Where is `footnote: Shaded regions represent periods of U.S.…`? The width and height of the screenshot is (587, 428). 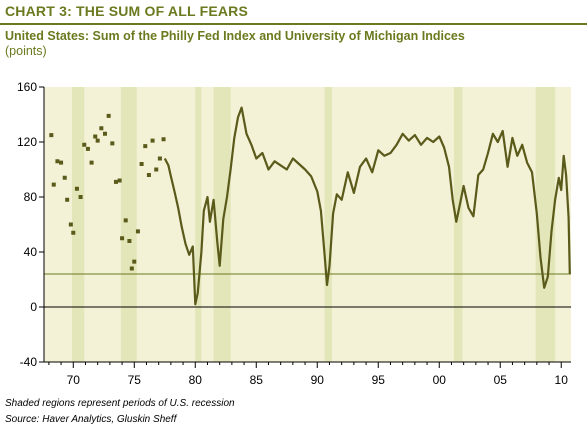 footnote: Shaded regions represent periods of U.S.… is located at coordinates (120, 403).